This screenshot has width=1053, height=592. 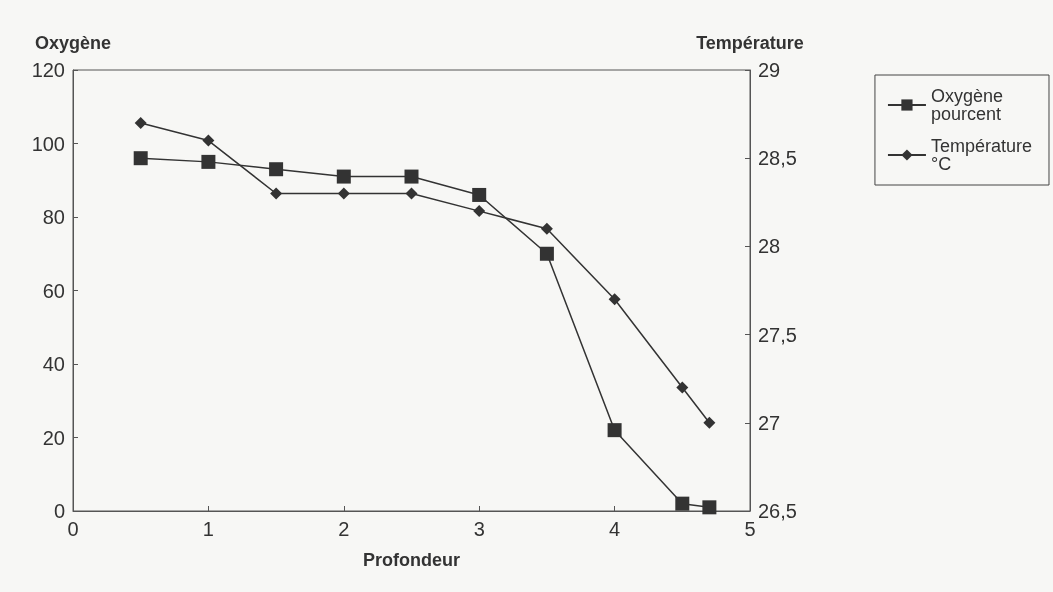 I want to click on x-tick-label: 3, so click(x=479, y=529).